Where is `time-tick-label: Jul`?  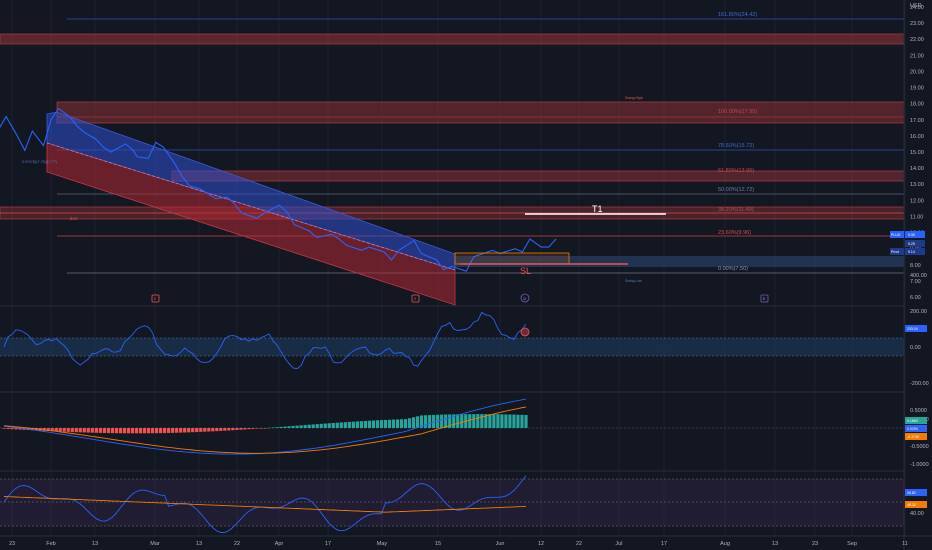 time-tick-label: Jul is located at coordinates (618, 544).